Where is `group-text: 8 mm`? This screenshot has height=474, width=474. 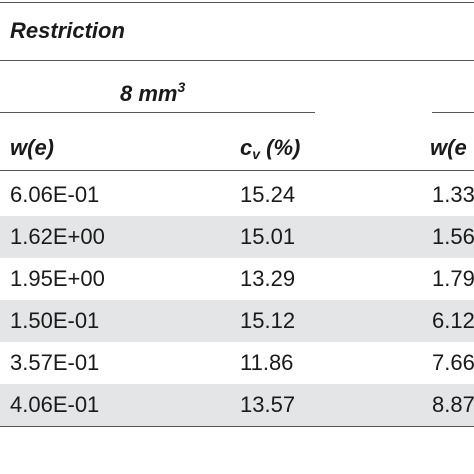 group-text: 8 mm is located at coordinates (149, 93).